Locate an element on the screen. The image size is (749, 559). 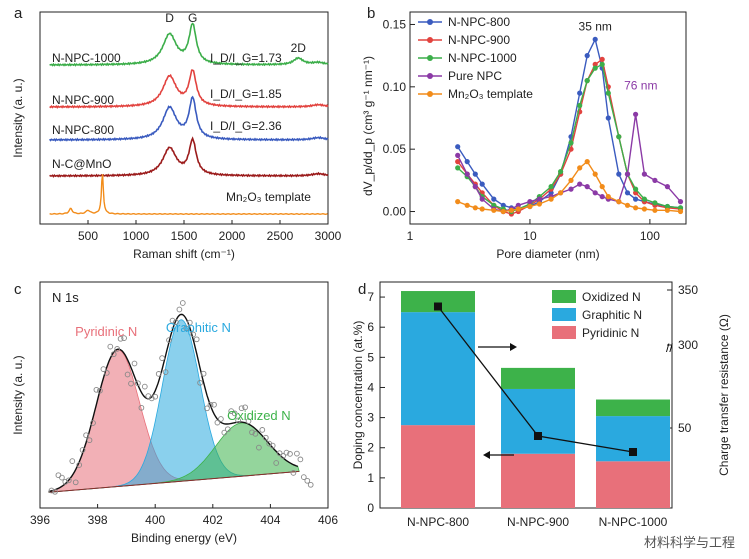
panel-d-legend-label: Graphitic N is located at coordinates (612, 315).